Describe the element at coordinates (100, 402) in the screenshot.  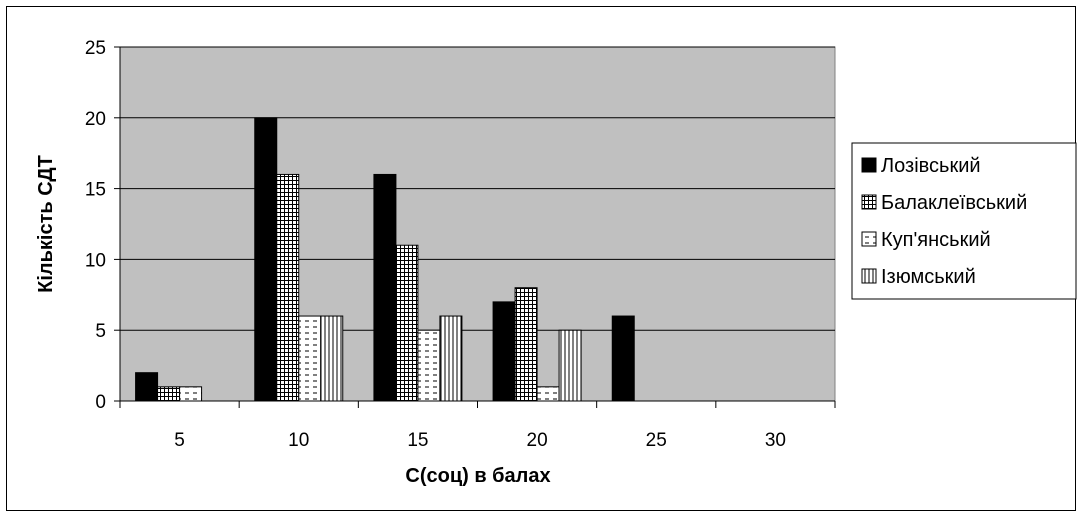
I see `y-tick-label: 0` at that location.